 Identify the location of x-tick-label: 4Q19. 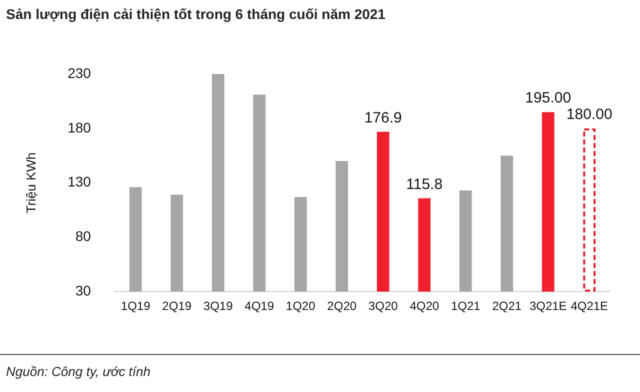
(259, 306).